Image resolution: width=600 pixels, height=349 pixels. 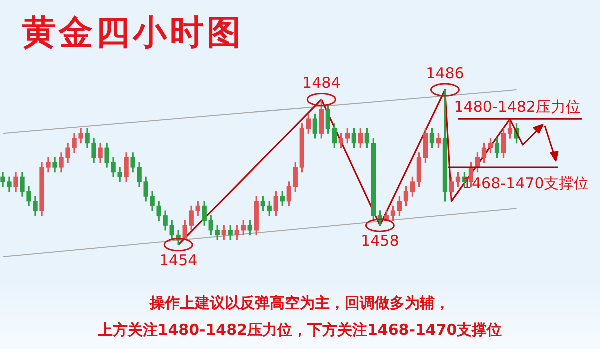 What do you see at coordinates (178, 260) in the screenshot?
I see `annotation: 1454` at bounding box center [178, 260].